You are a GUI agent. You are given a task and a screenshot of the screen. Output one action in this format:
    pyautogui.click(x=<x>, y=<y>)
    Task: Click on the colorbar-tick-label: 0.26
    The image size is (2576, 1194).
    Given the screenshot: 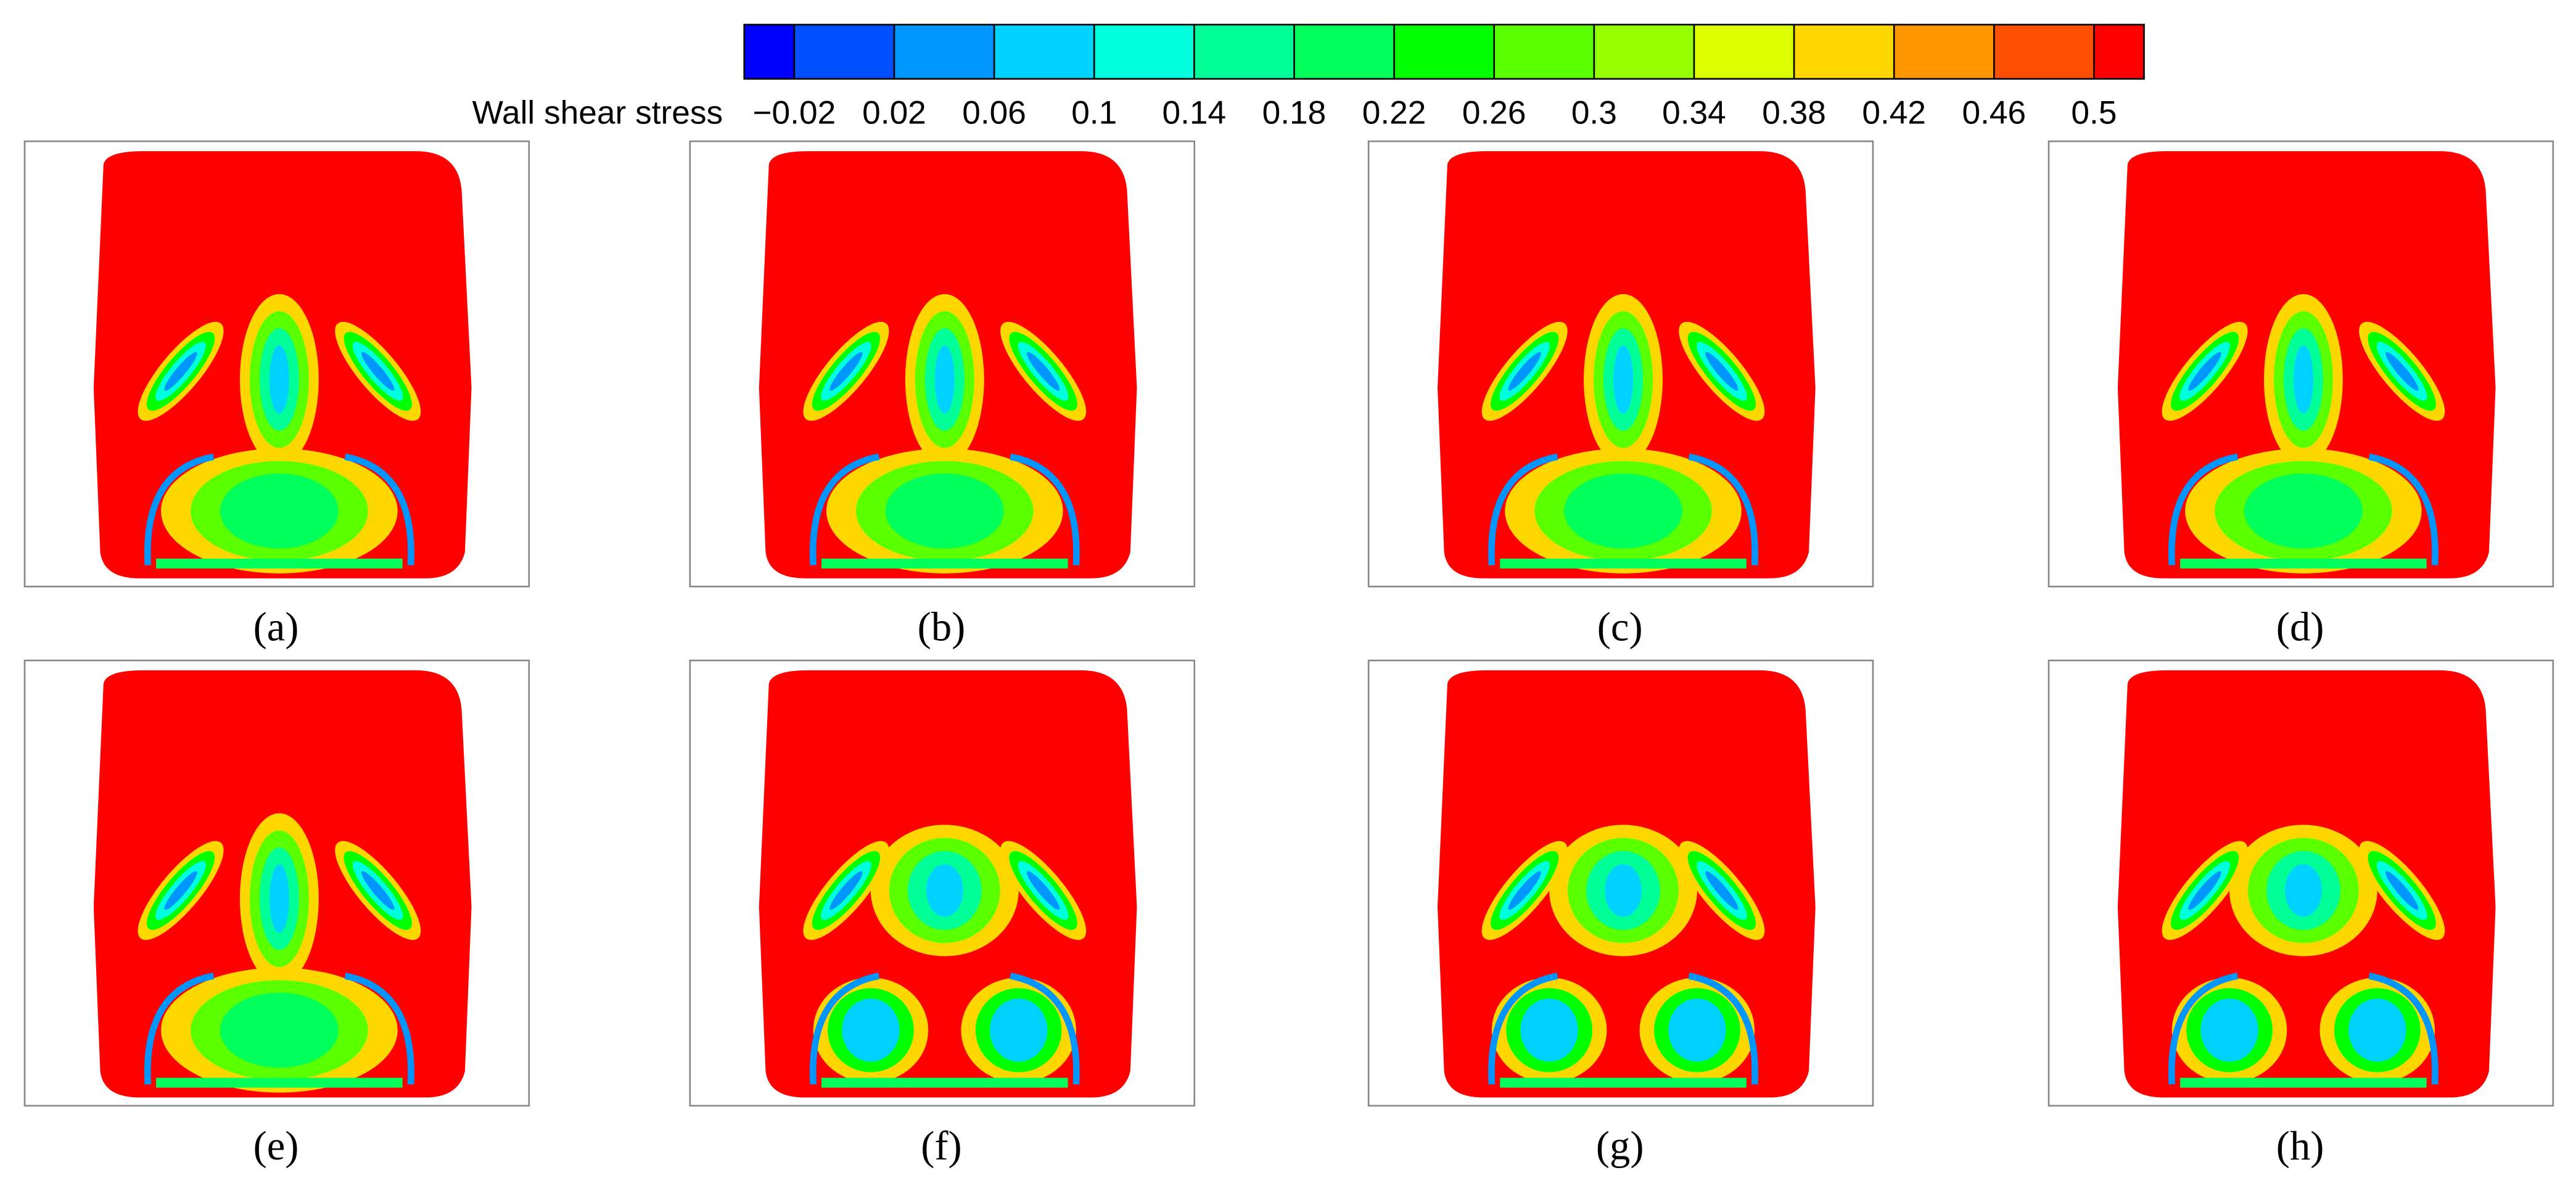 What is the action you would take?
    pyautogui.click(x=1494, y=113)
    